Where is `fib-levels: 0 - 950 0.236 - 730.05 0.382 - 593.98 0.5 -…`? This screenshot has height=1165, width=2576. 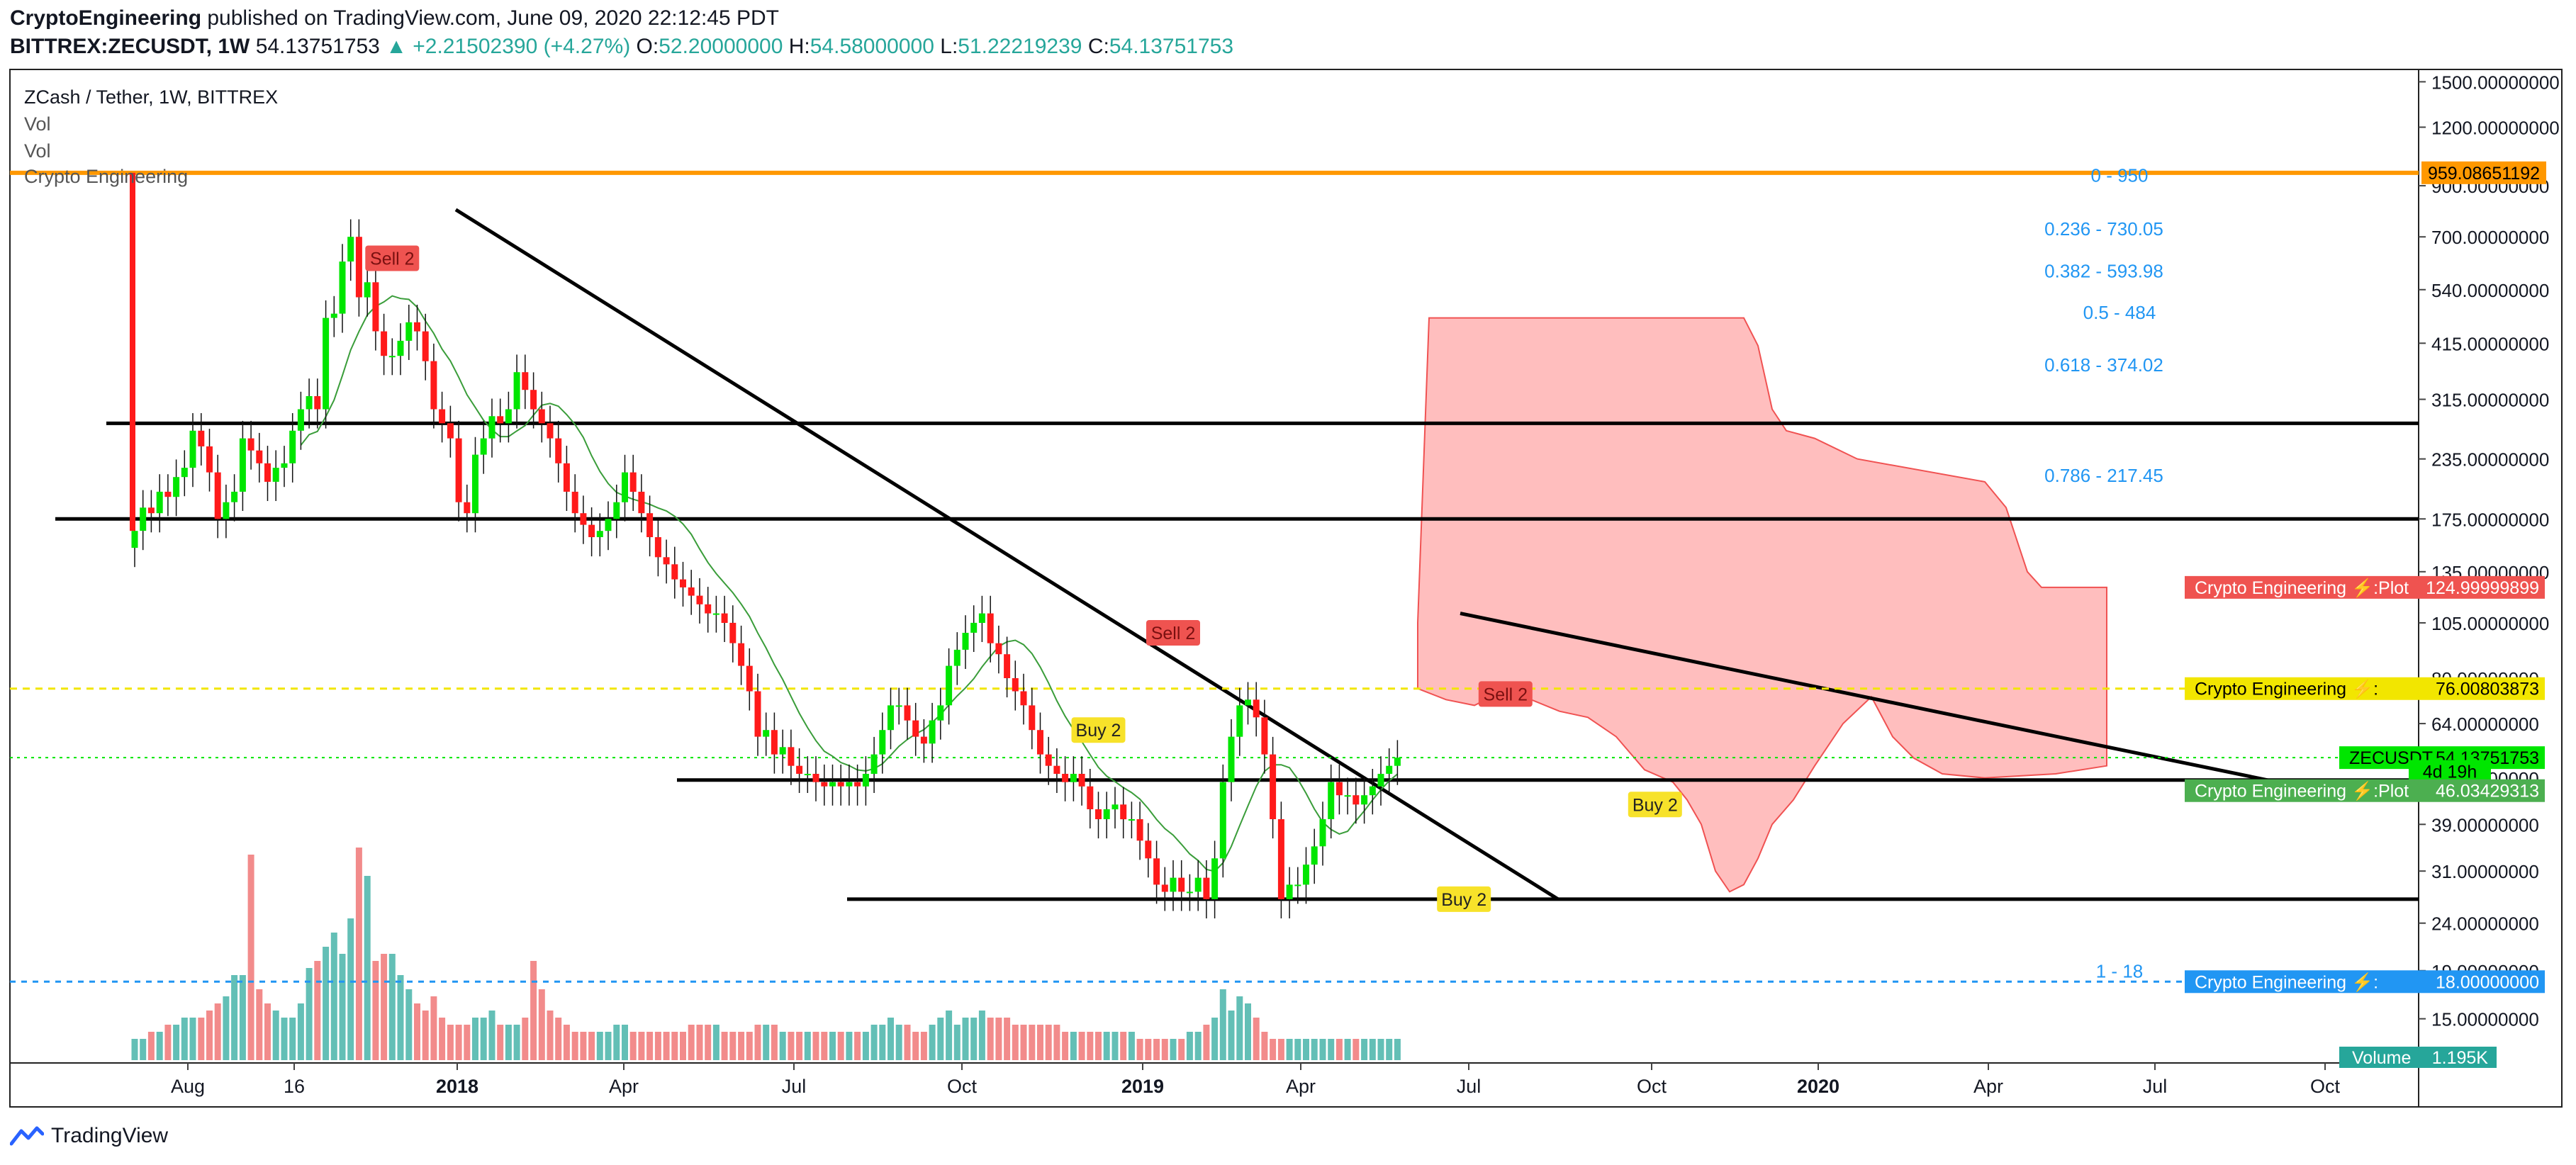 fib-levels: 0 - 950 0.236 - 730.05 0.382 - 593.98 0.5 -… is located at coordinates (2103, 574).